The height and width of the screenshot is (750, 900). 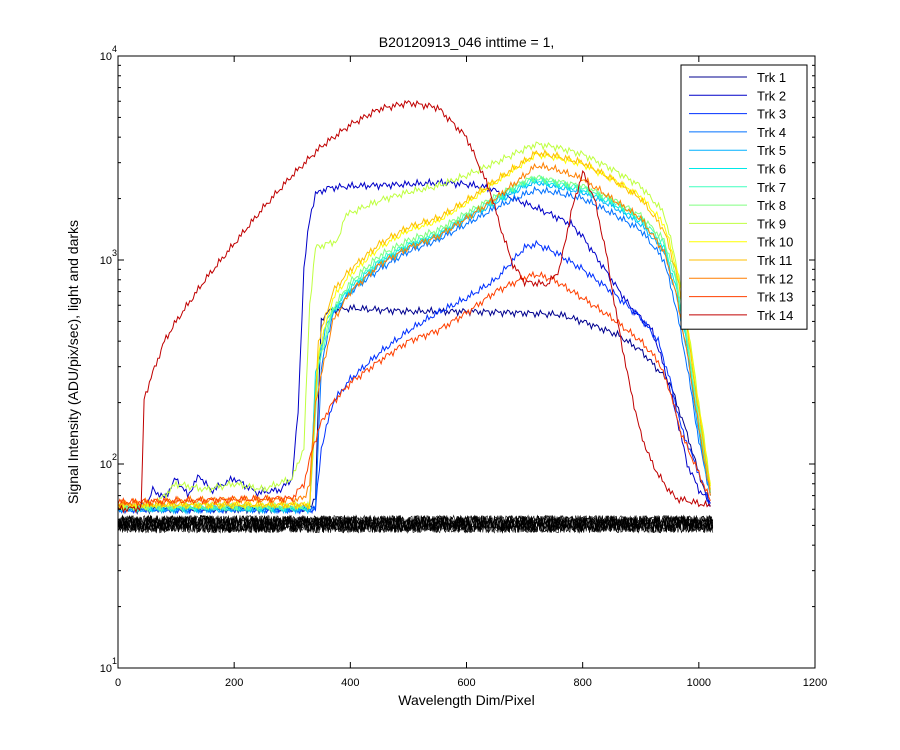 What do you see at coordinates (114, 661) in the screenshot?
I see `y-tick-exponent: 1` at bounding box center [114, 661].